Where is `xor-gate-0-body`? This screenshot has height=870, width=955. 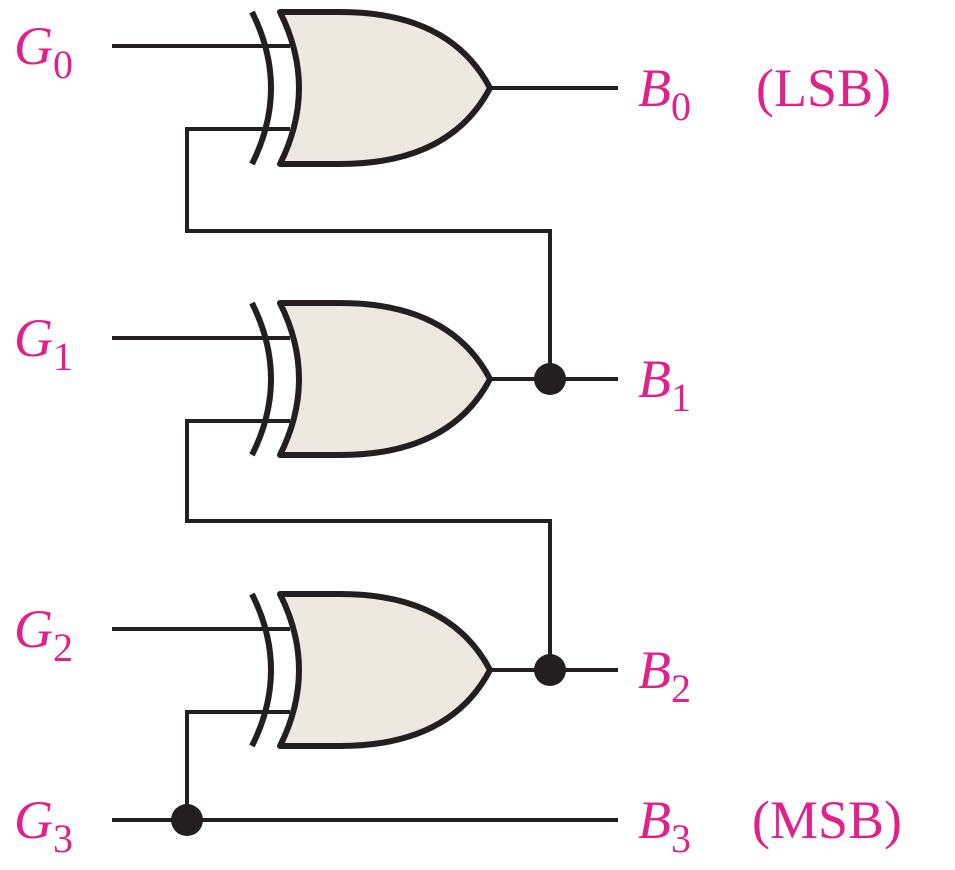 xor-gate-0-body is located at coordinates (385, 88).